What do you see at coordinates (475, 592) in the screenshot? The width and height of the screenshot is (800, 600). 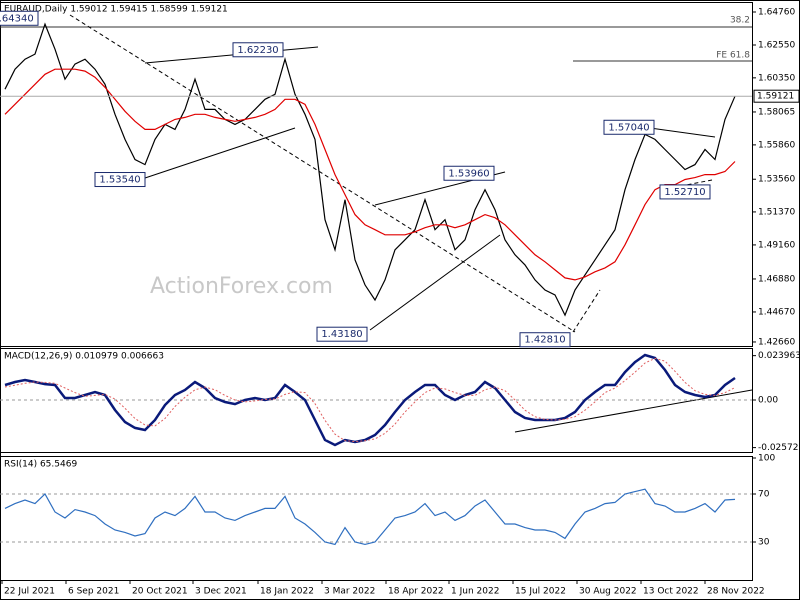 I see `x-tick-label: 1 Jun 2022` at bounding box center [475, 592].